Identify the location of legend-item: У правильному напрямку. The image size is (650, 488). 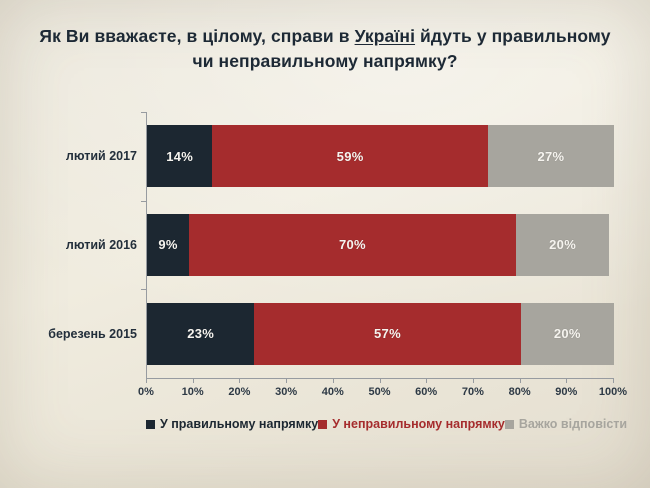
(232, 424).